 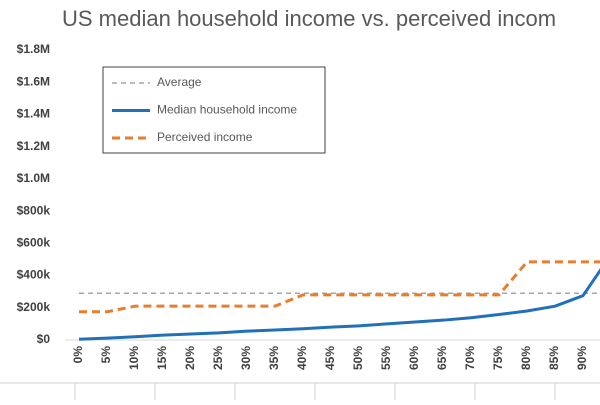 What do you see at coordinates (205, 137) in the screenshot?
I see `legend-label: Perceived income` at bounding box center [205, 137].